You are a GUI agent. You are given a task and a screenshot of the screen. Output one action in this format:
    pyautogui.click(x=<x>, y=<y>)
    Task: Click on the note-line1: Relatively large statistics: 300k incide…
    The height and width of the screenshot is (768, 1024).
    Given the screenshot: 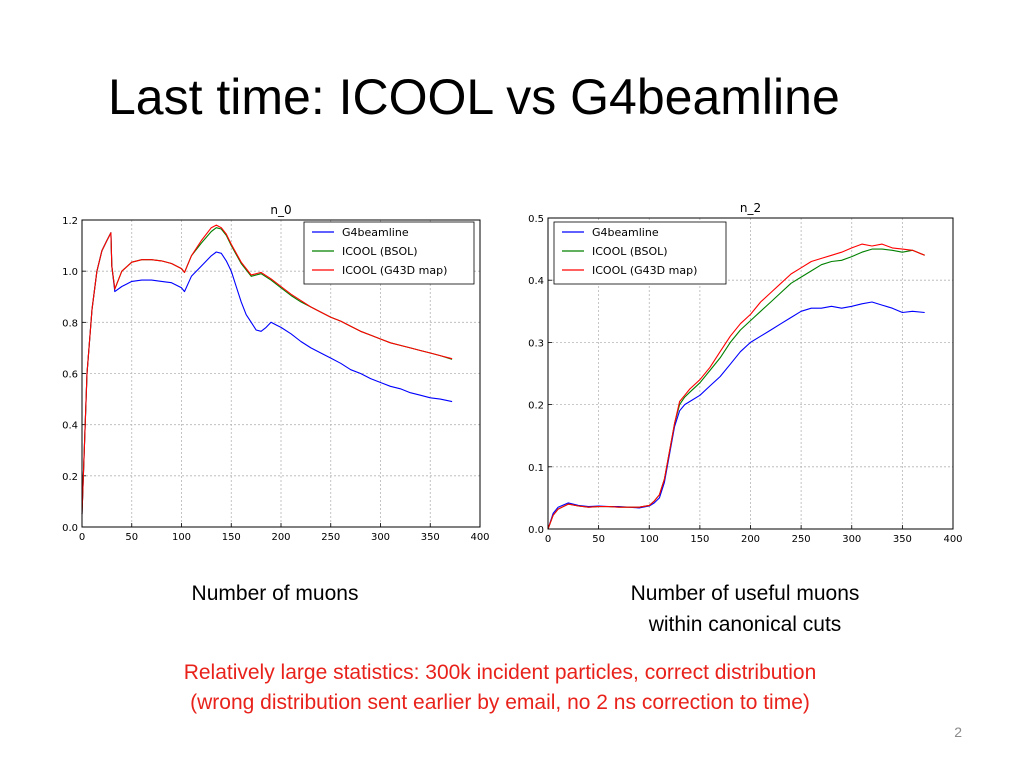 What is the action you would take?
    pyautogui.click(x=500, y=672)
    